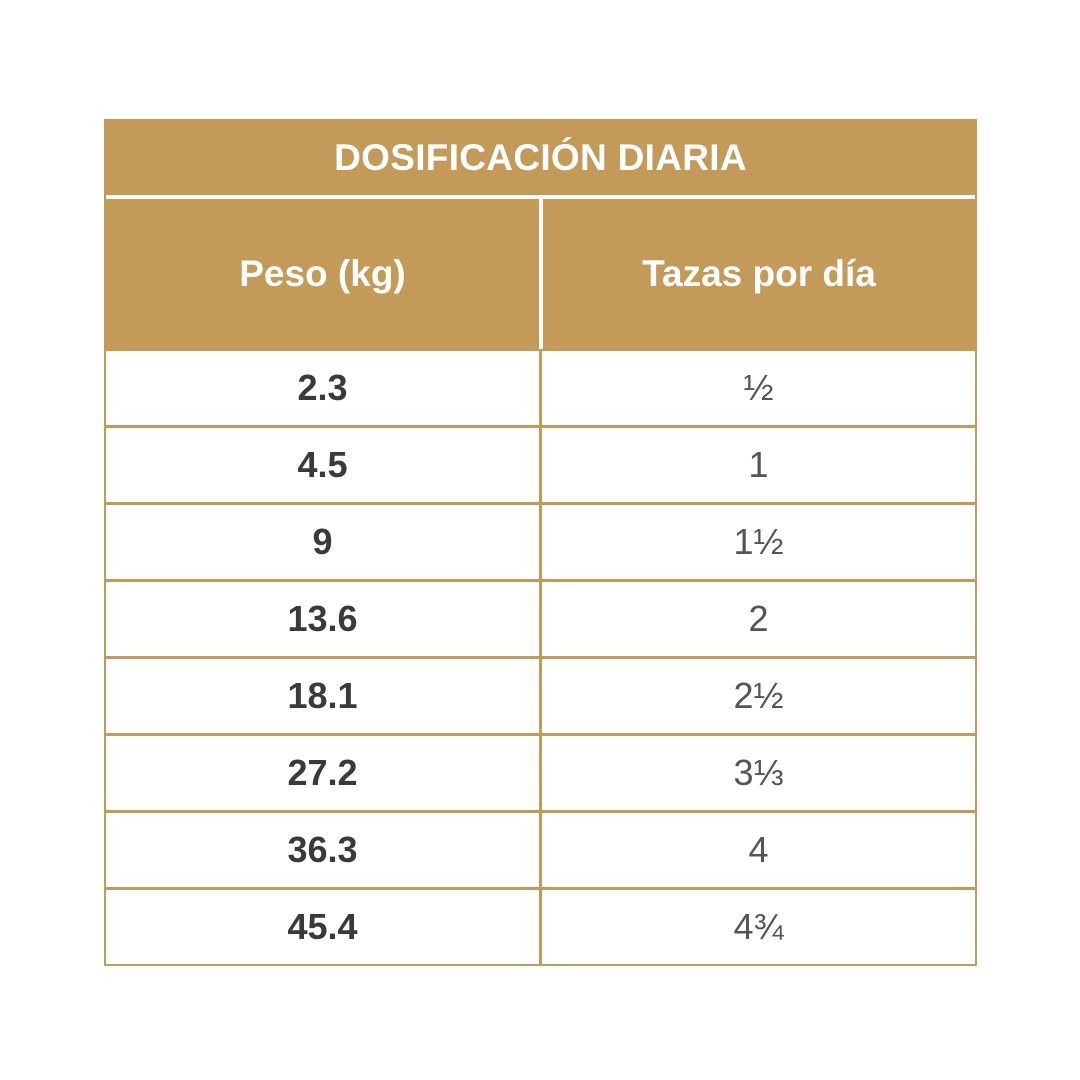 Image resolution: width=1080 pixels, height=1080 pixels. Describe the element at coordinates (758, 772) in the screenshot. I see `cups-cell: 3⅓` at that location.